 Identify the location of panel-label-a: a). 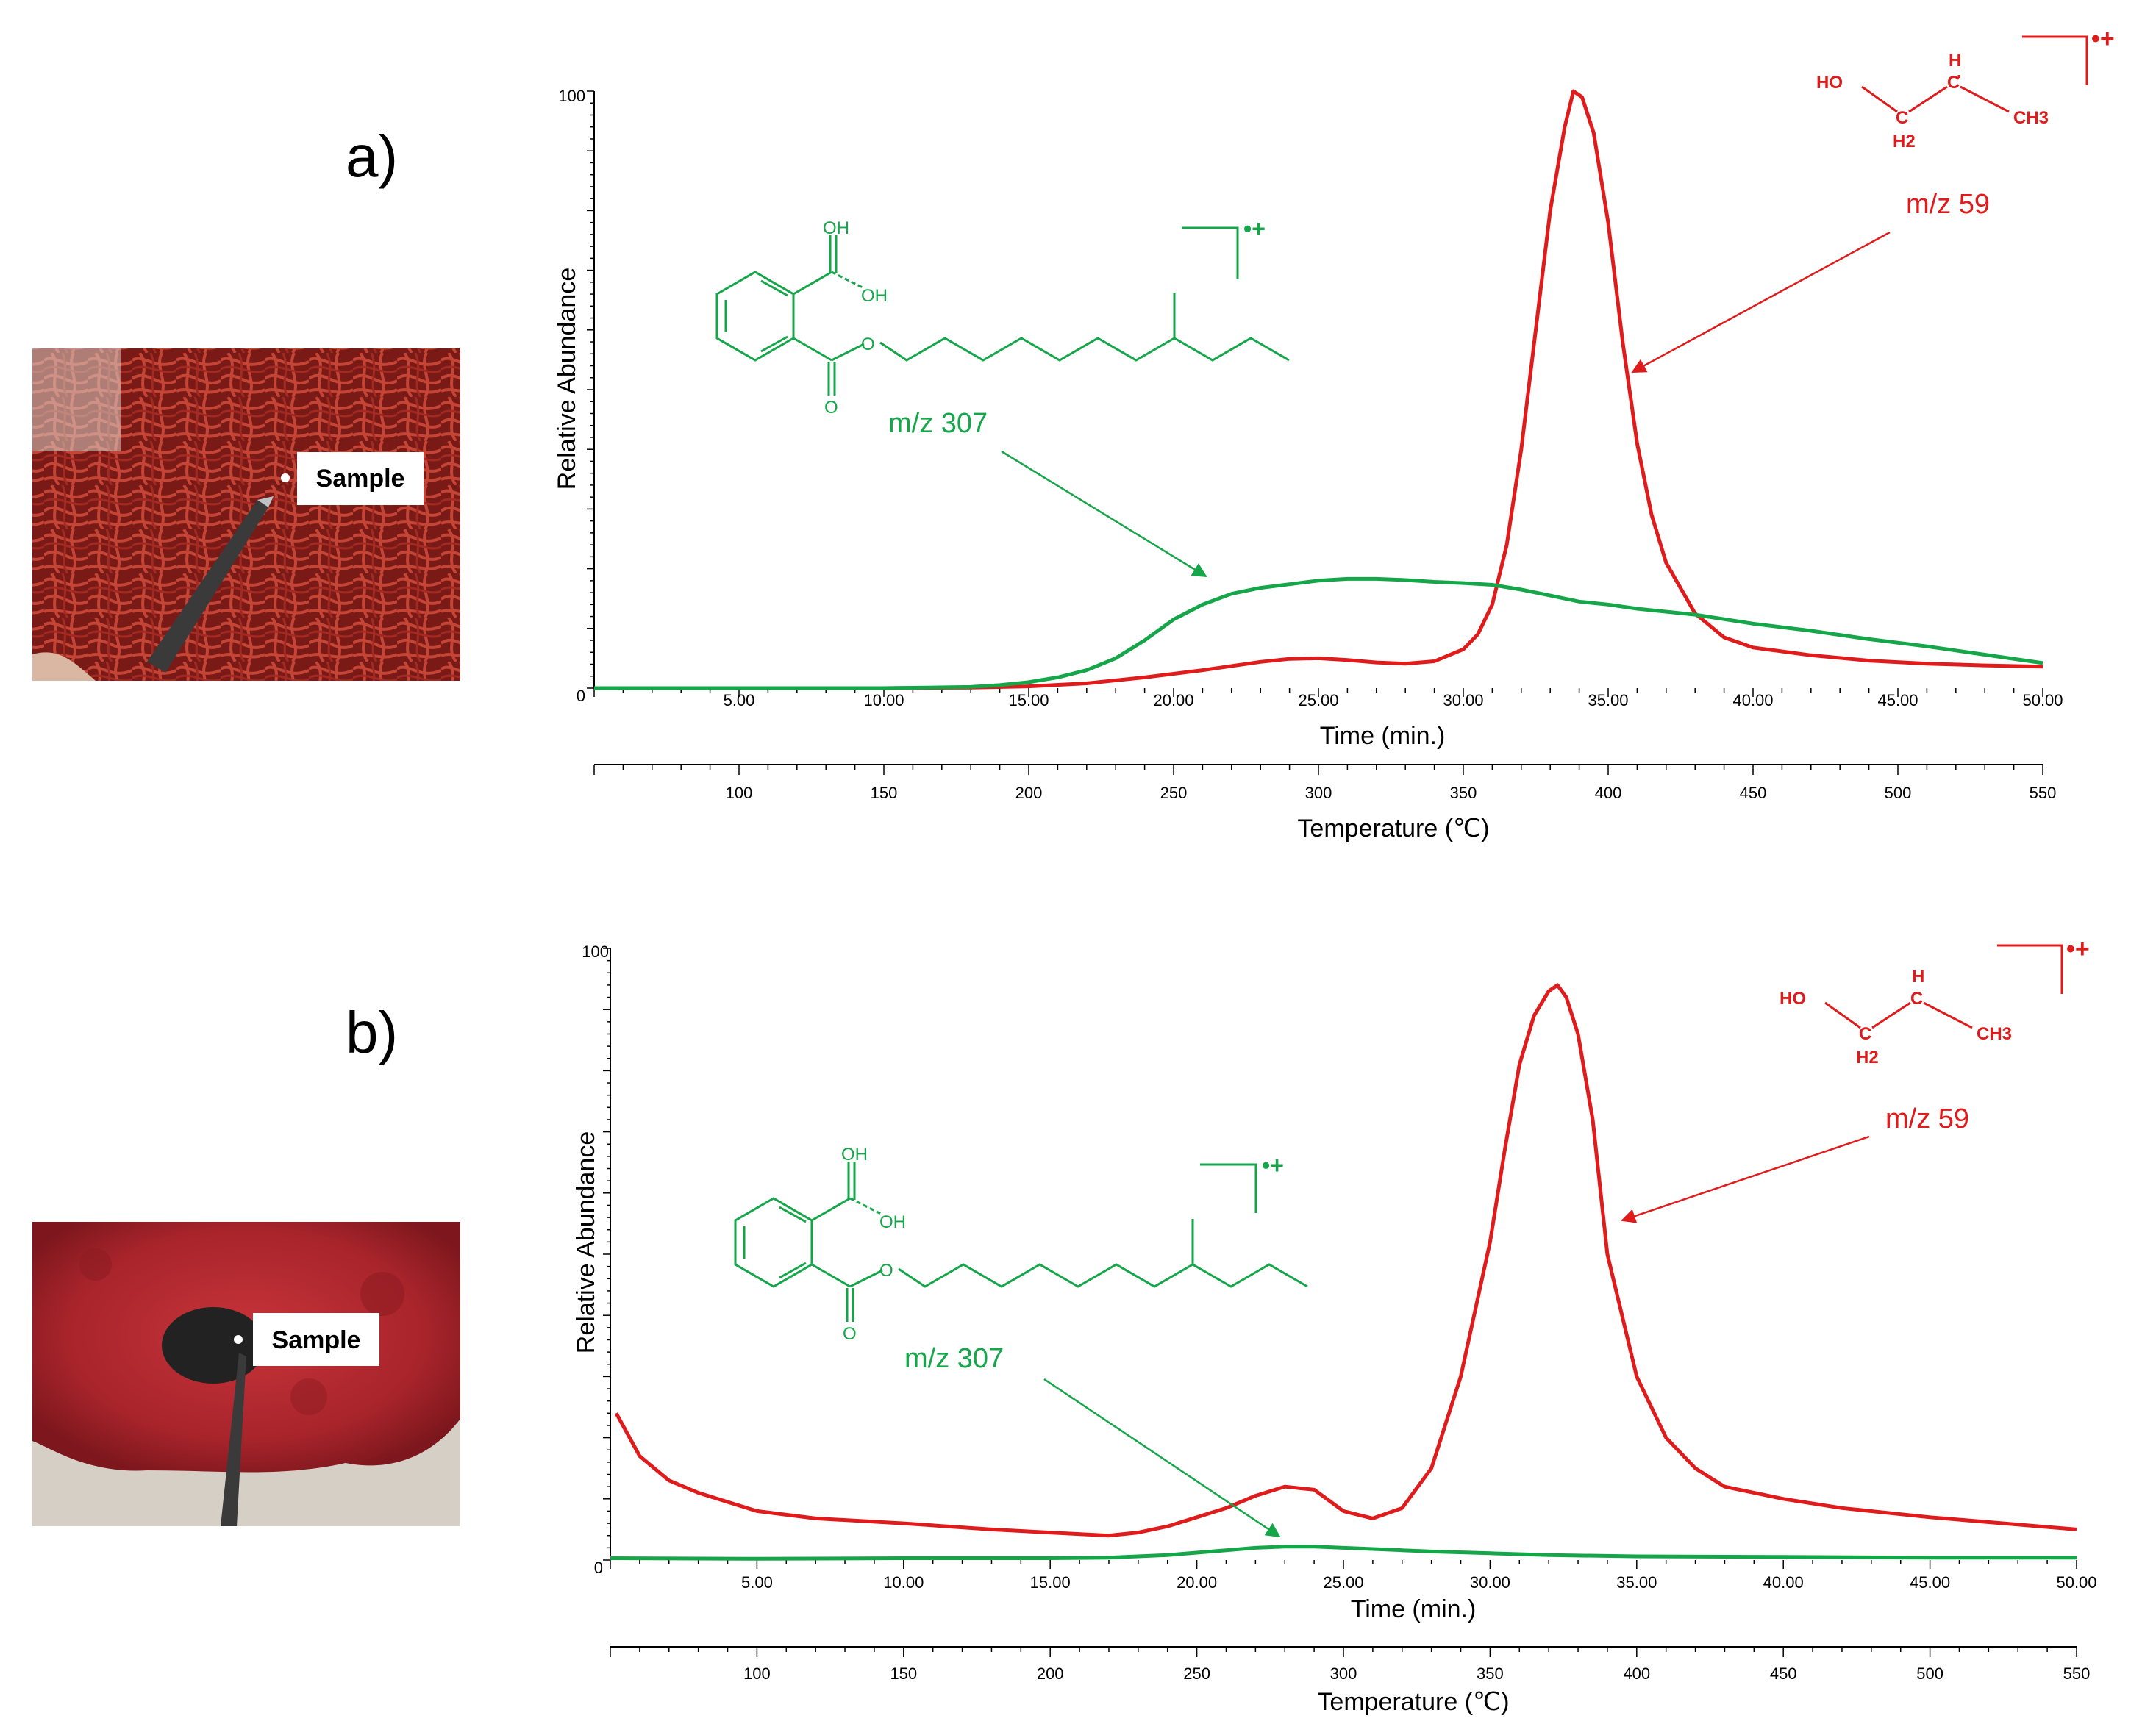
(372, 157).